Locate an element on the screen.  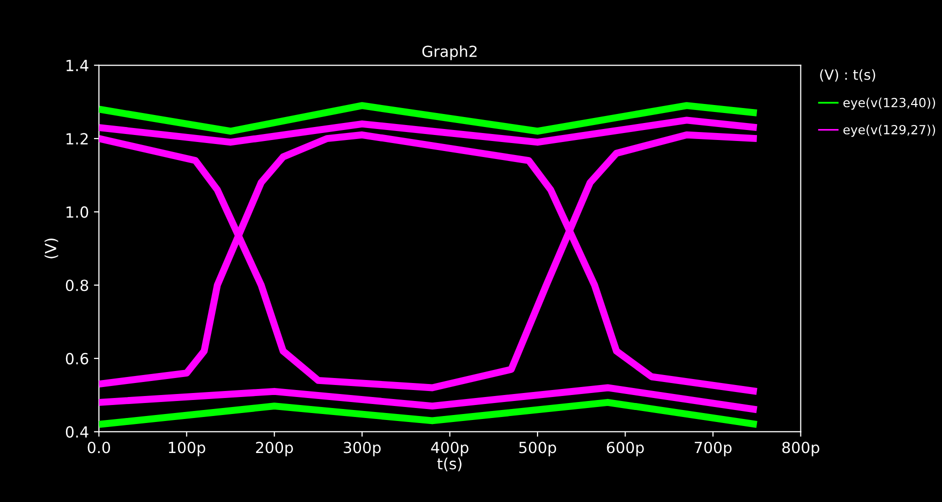
y-tick-label: 0.8 is located at coordinates (77, 286).